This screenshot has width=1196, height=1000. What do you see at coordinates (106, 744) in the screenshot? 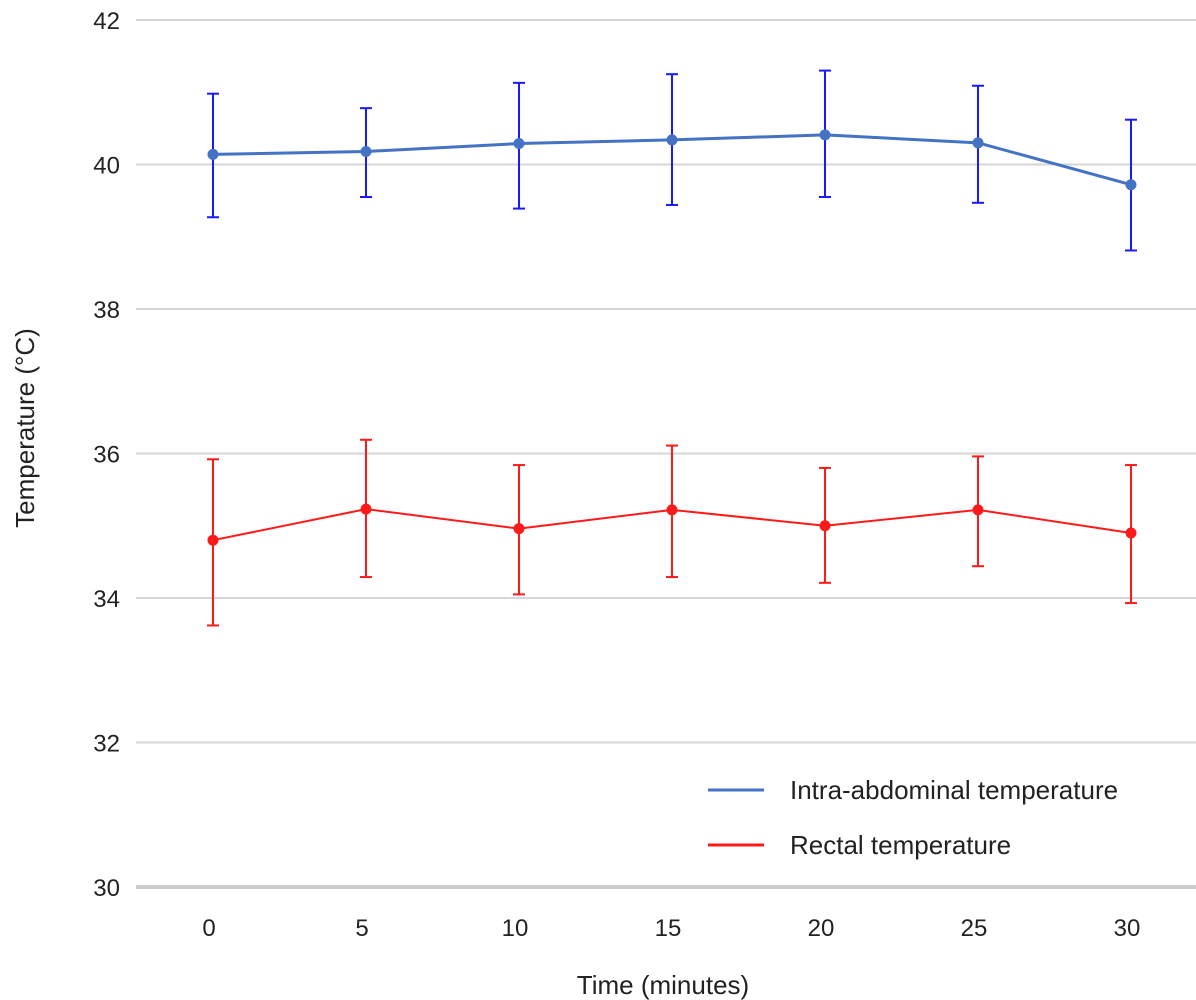
I see `y-tick-label: 32` at bounding box center [106, 744].